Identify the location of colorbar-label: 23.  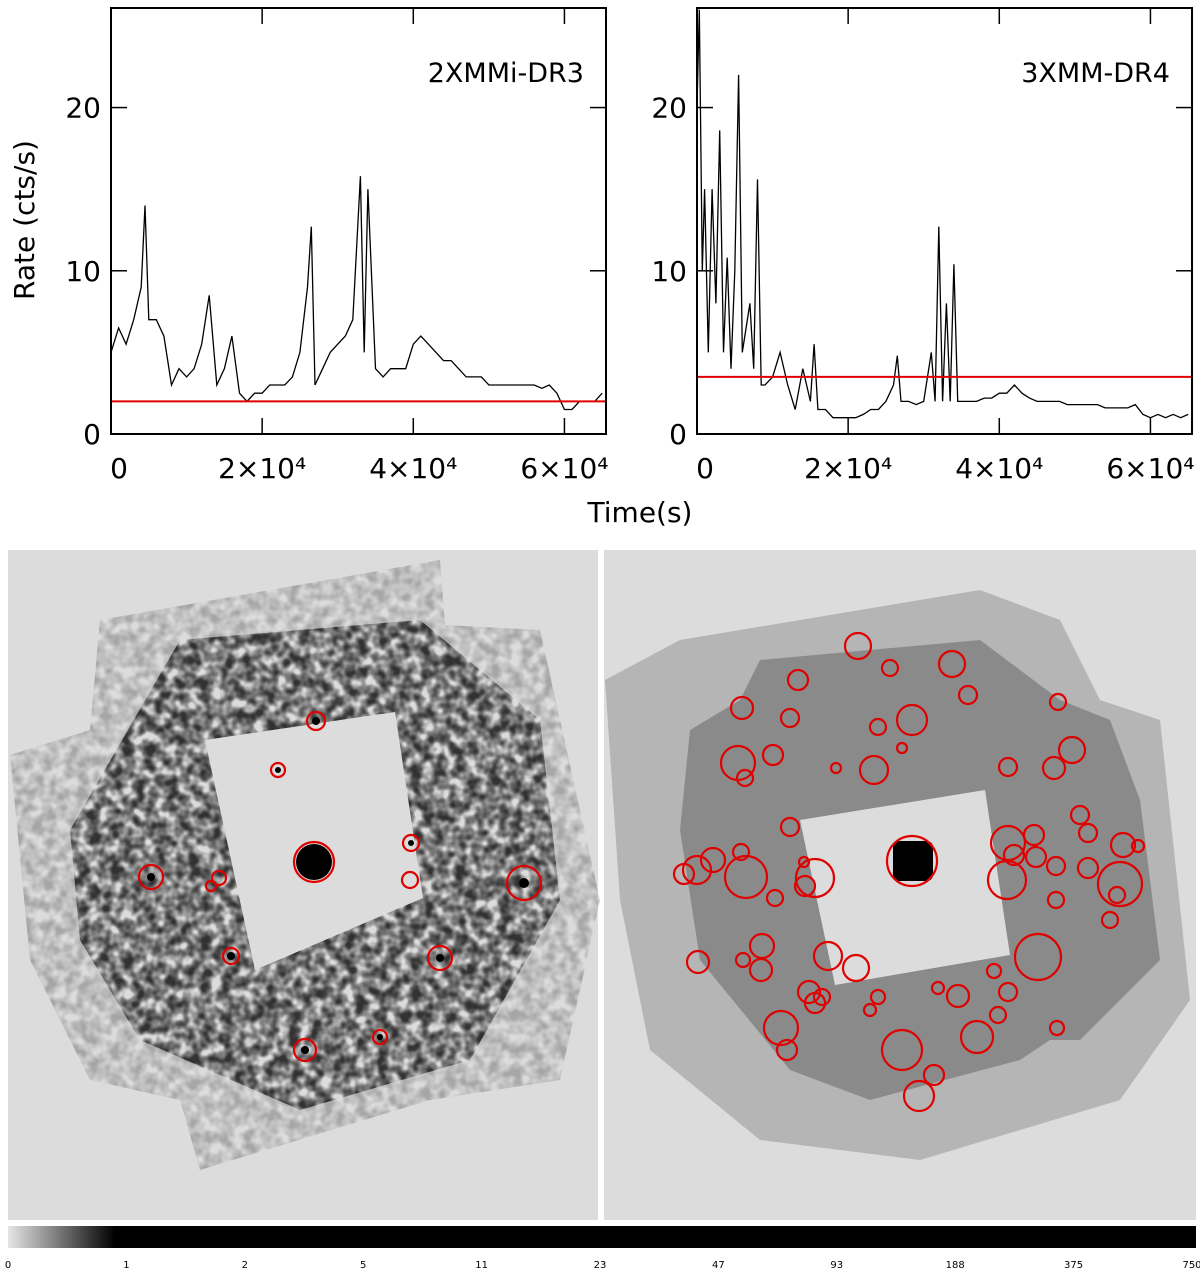
(600, 1265).